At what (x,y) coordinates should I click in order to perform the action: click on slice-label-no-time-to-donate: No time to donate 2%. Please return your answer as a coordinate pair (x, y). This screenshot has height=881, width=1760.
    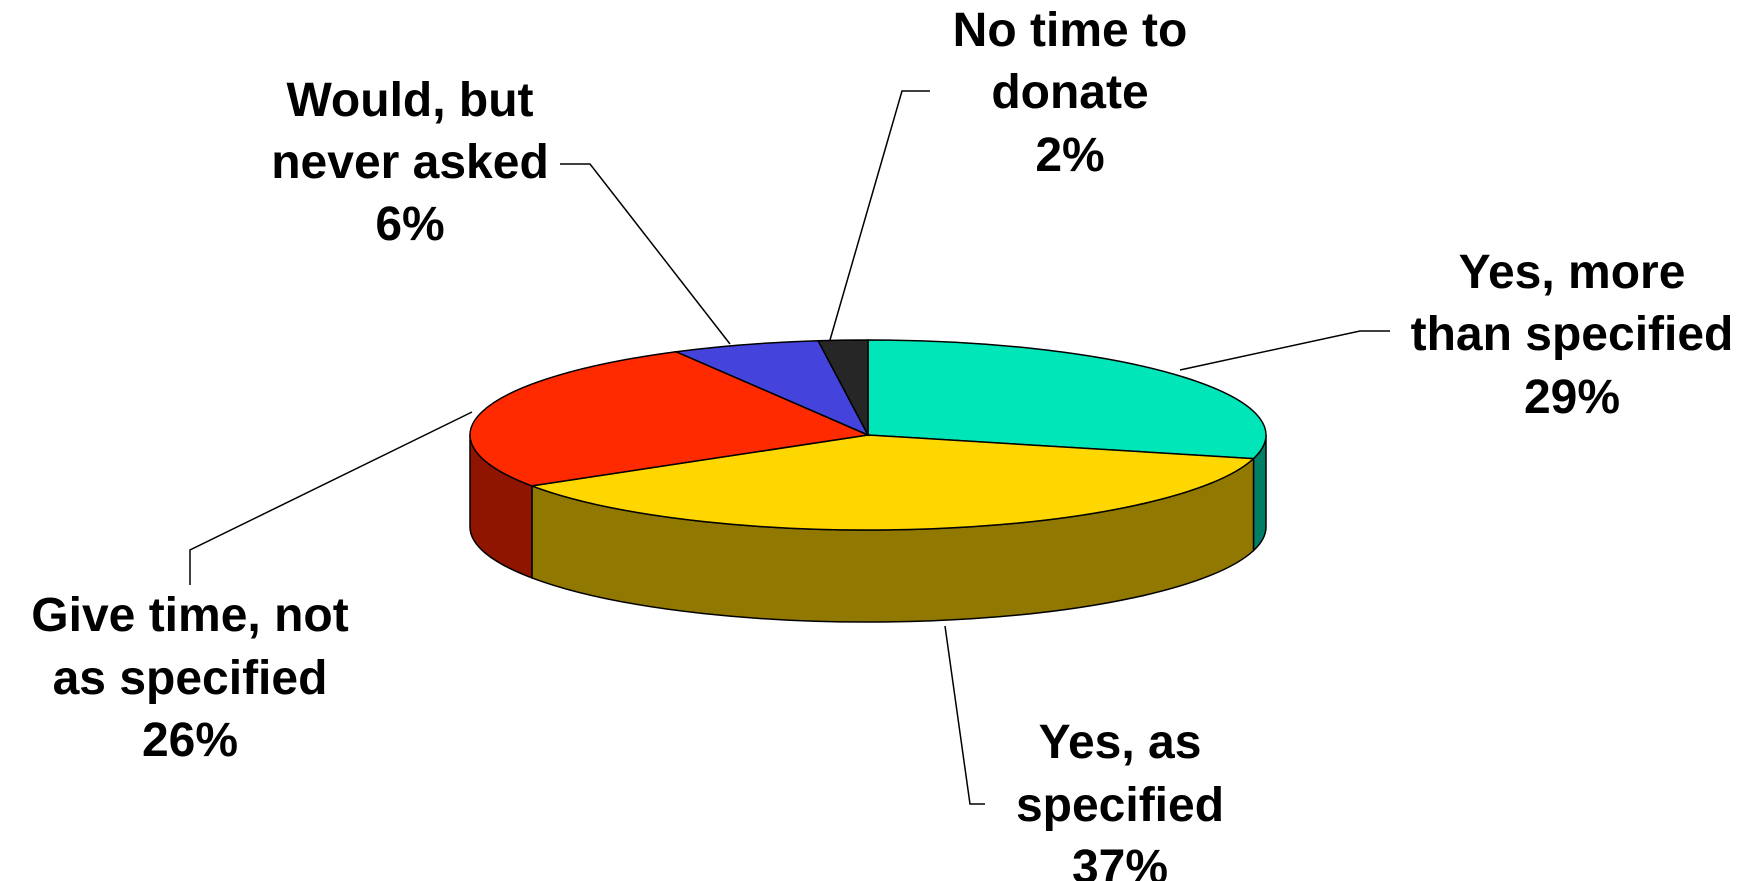
    Looking at the image, I should click on (1070, 93).